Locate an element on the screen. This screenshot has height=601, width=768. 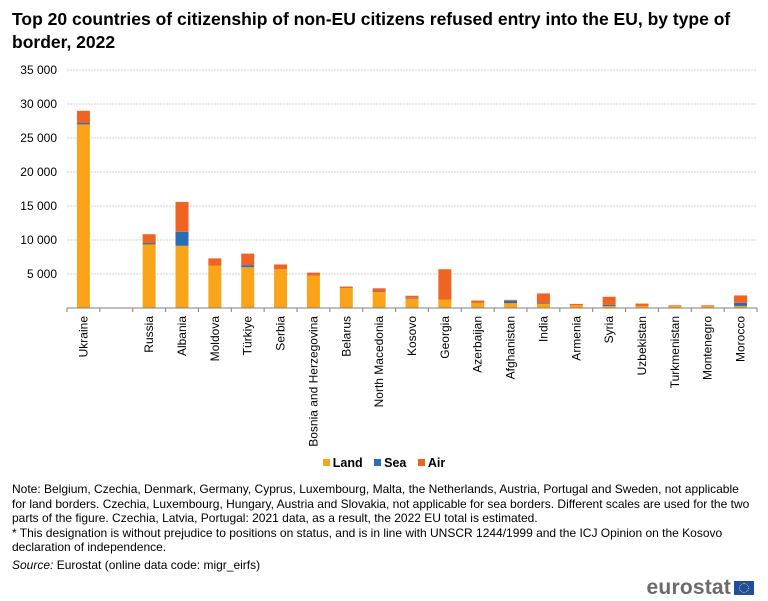
eu-flag-icon is located at coordinates (744, 588).